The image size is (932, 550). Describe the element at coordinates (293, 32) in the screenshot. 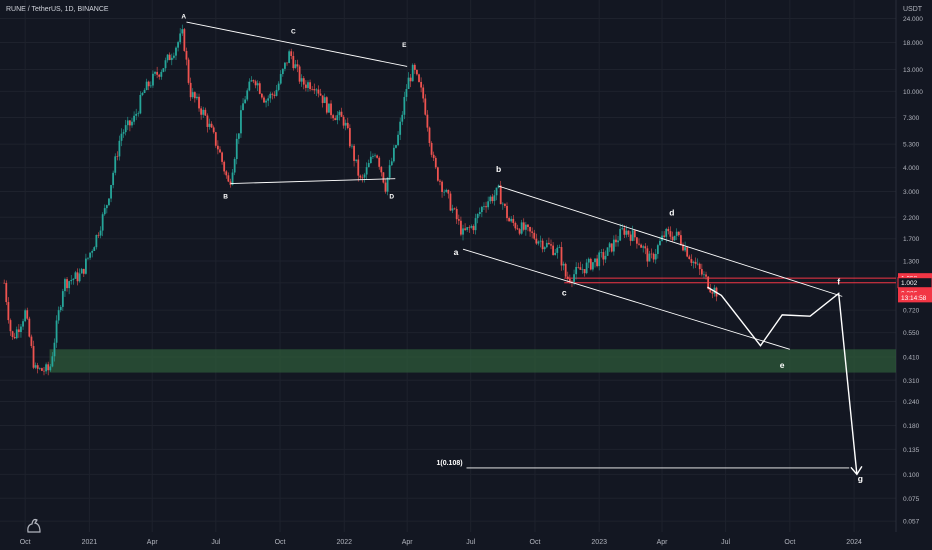

I see `wave-label: C` at that location.